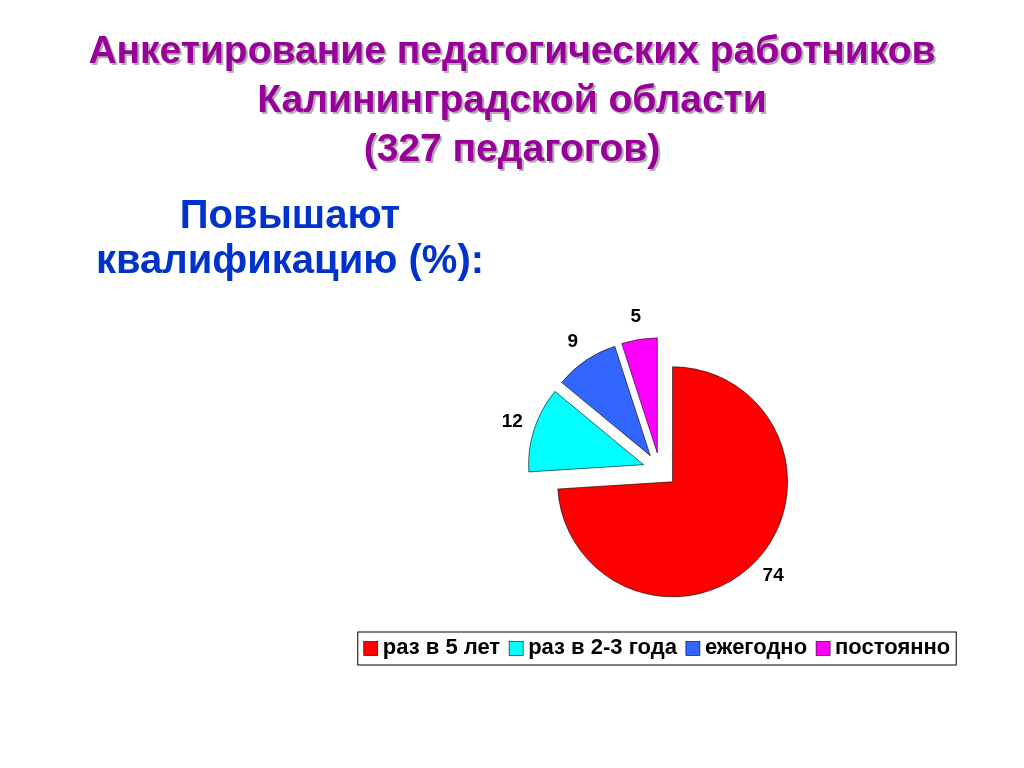 This screenshot has height=768, width=1024. I want to click on legend-label: раз в 5 лет, so click(441, 647).